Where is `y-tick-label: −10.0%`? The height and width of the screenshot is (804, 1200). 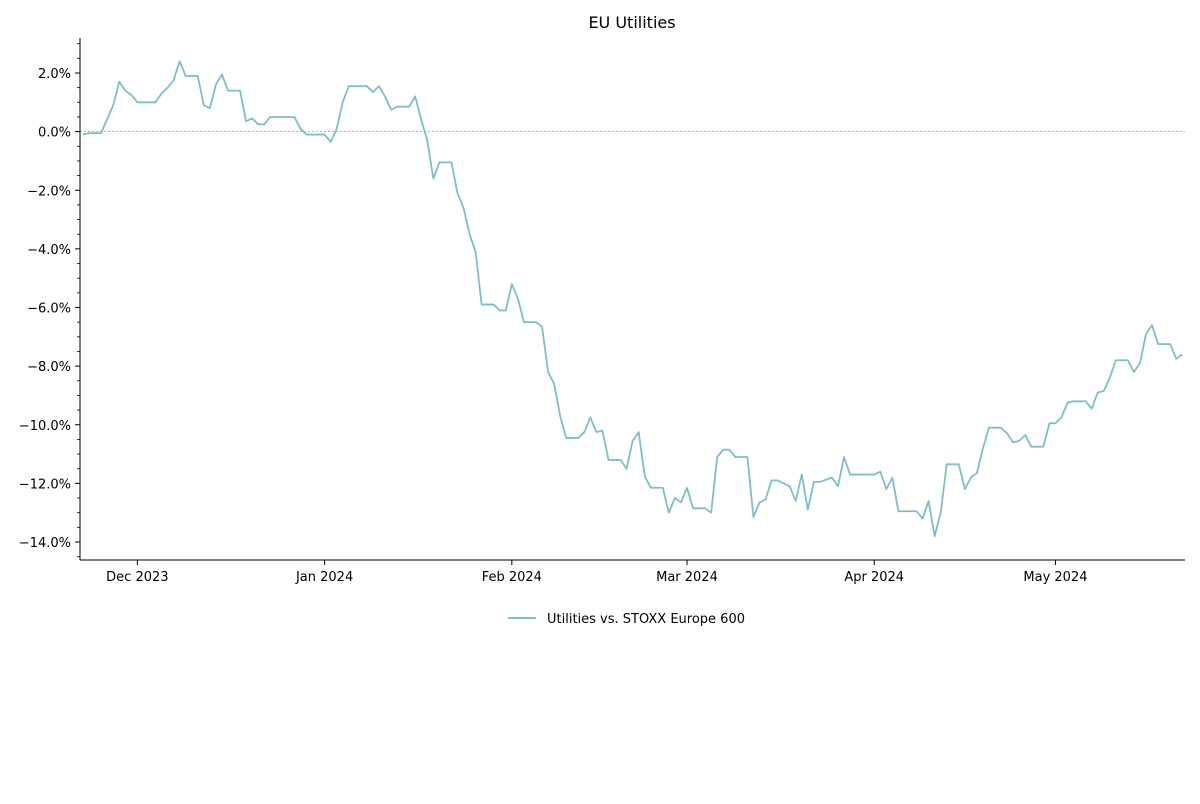 y-tick-label: −10.0% is located at coordinates (45, 426).